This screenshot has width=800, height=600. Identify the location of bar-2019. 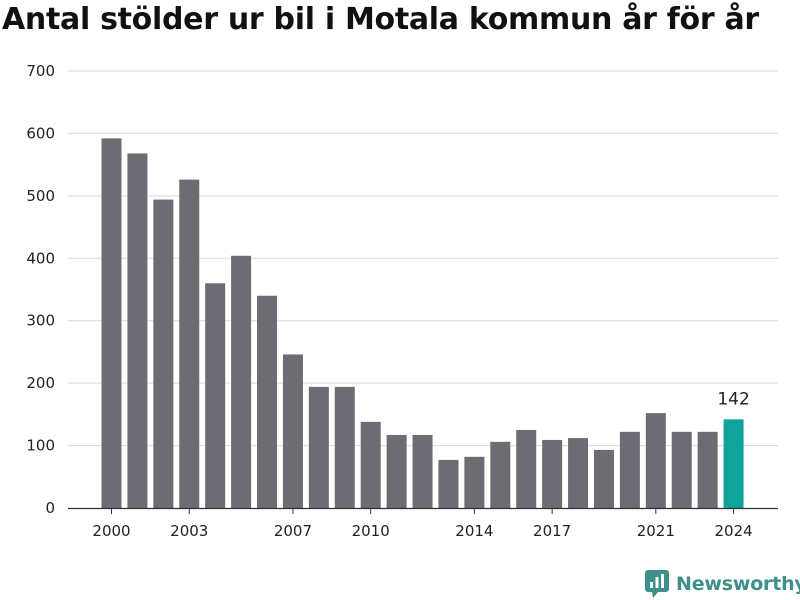
(603, 478).